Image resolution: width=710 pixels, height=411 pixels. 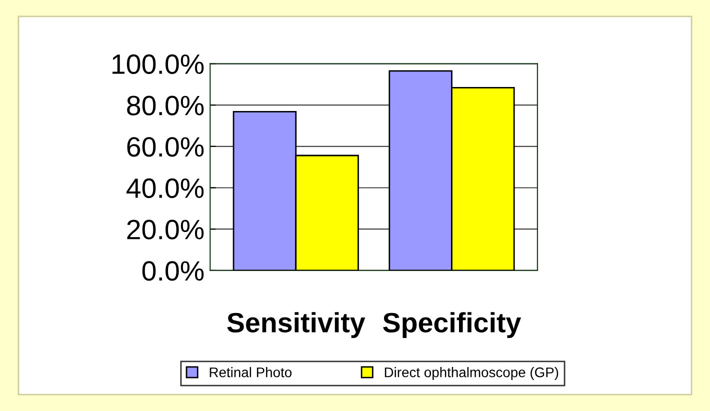 I want to click on legend-label: Retinal Photo, so click(x=251, y=372).